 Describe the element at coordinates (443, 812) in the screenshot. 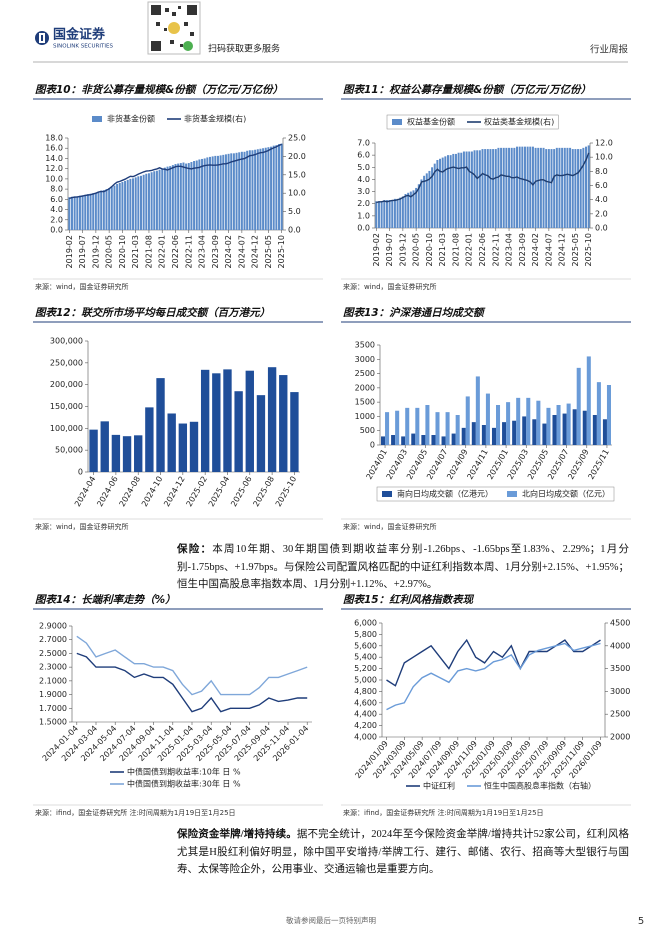

I see `source-note: 来源：ifind，国金证券研究所 注:时间周期为1月19日至1月25日` at that location.